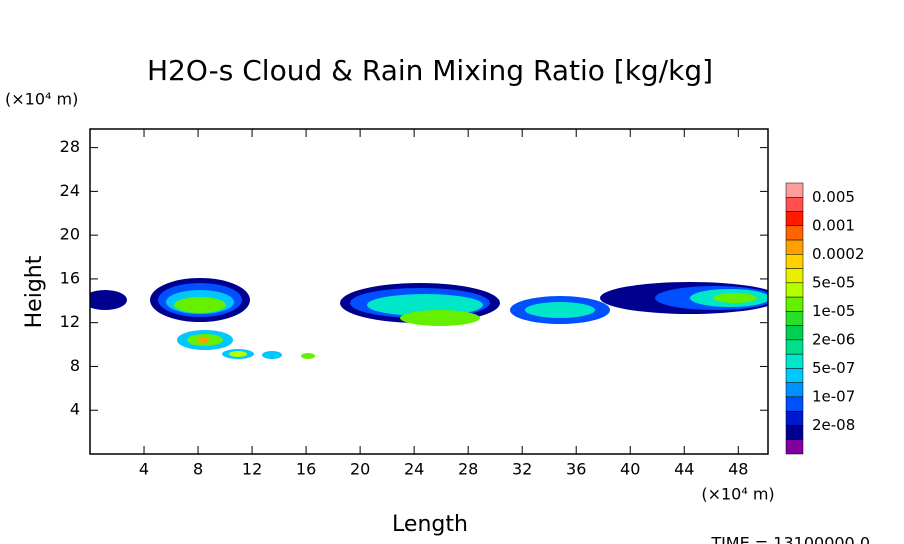 Image resolution: width=904 pixels, height=544 pixels. What do you see at coordinates (684, 469) in the screenshot?
I see `x-tick-label: 44` at bounding box center [684, 469].